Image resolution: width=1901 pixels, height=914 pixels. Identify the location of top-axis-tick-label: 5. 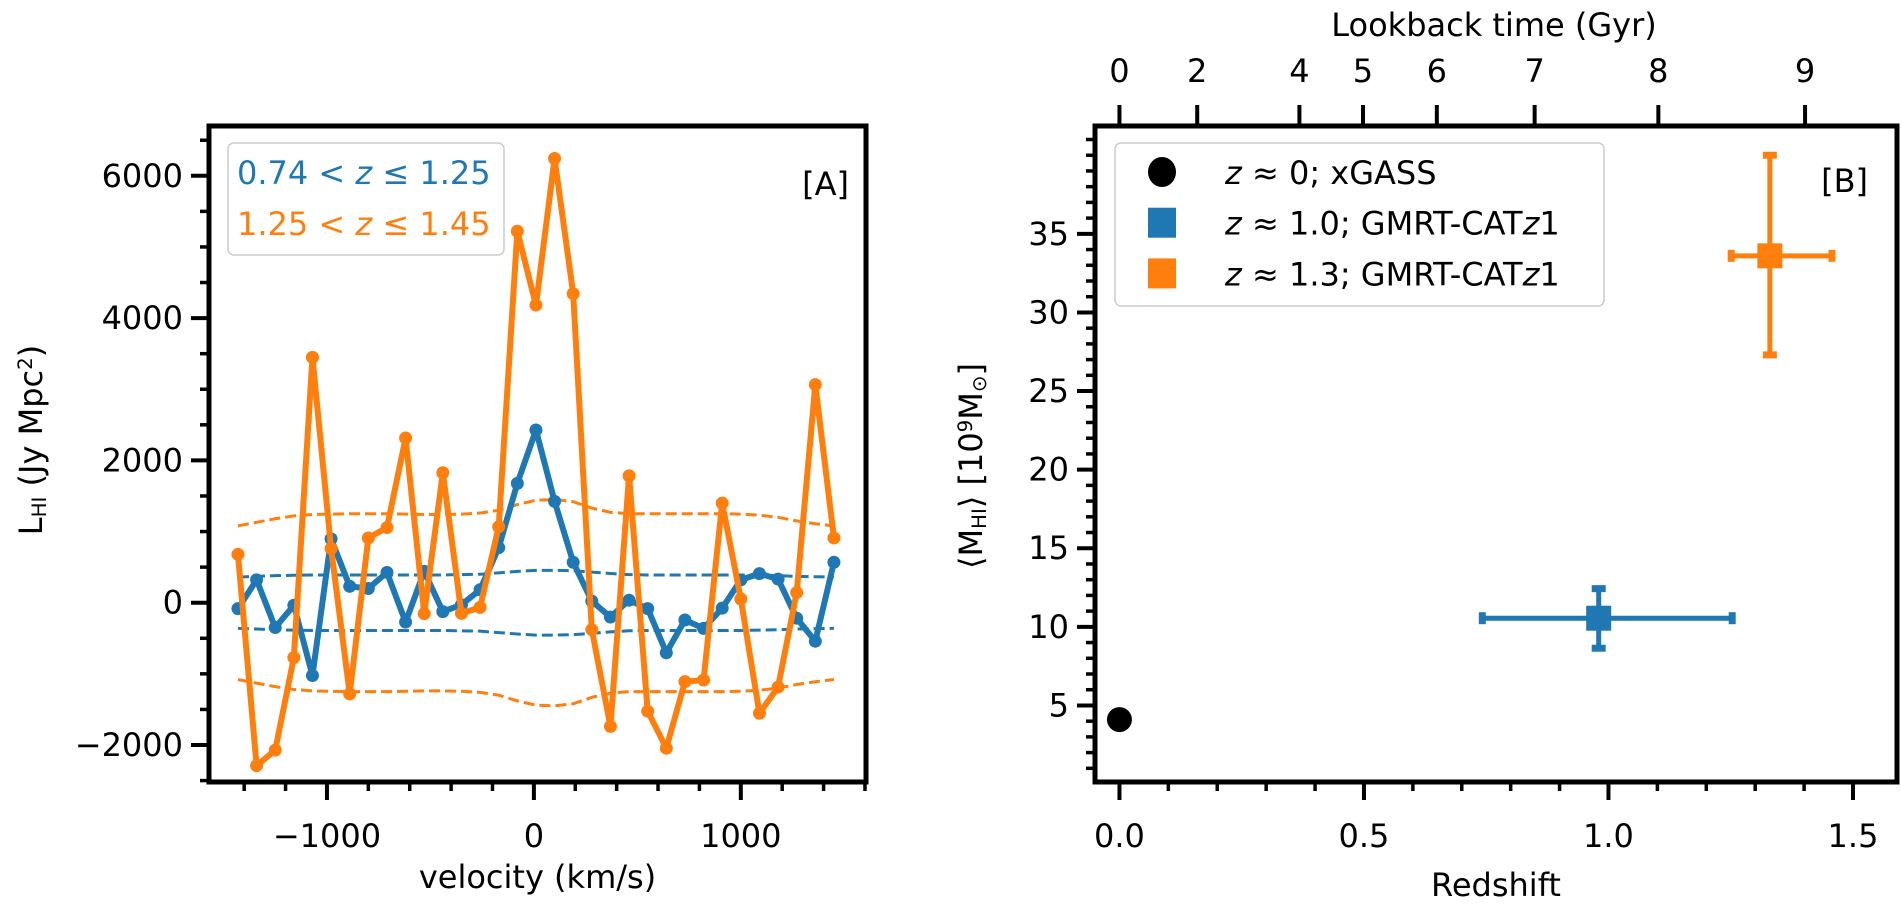
(1363, 71).